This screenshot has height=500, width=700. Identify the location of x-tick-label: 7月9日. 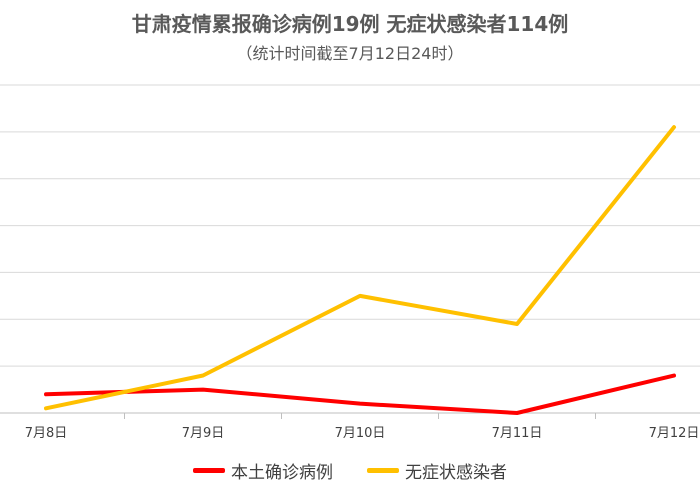
(203, 433).